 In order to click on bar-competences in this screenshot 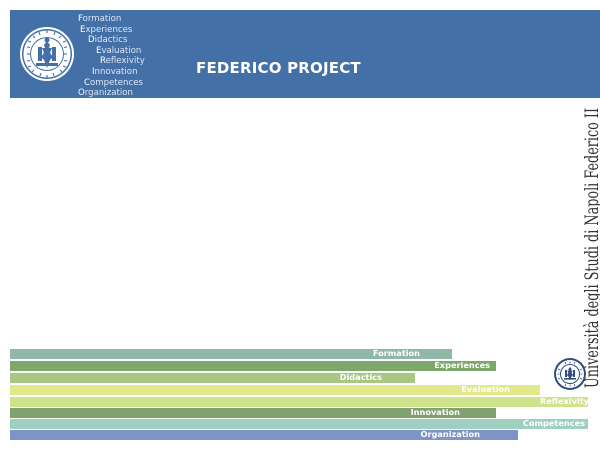, I will do `click(299, 424)`.